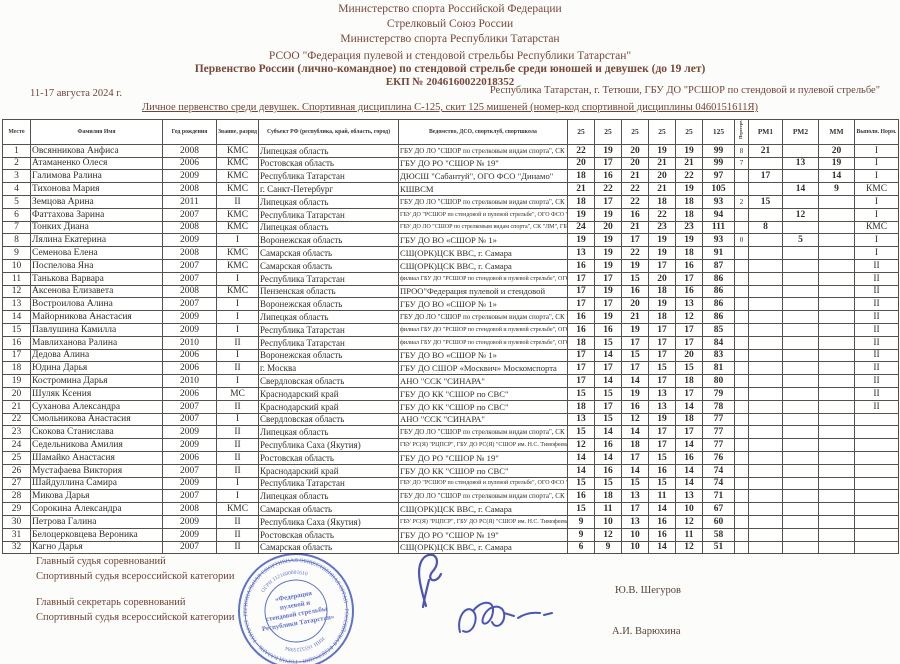  I want to click on cell-s4: 13, so click(662, 393).